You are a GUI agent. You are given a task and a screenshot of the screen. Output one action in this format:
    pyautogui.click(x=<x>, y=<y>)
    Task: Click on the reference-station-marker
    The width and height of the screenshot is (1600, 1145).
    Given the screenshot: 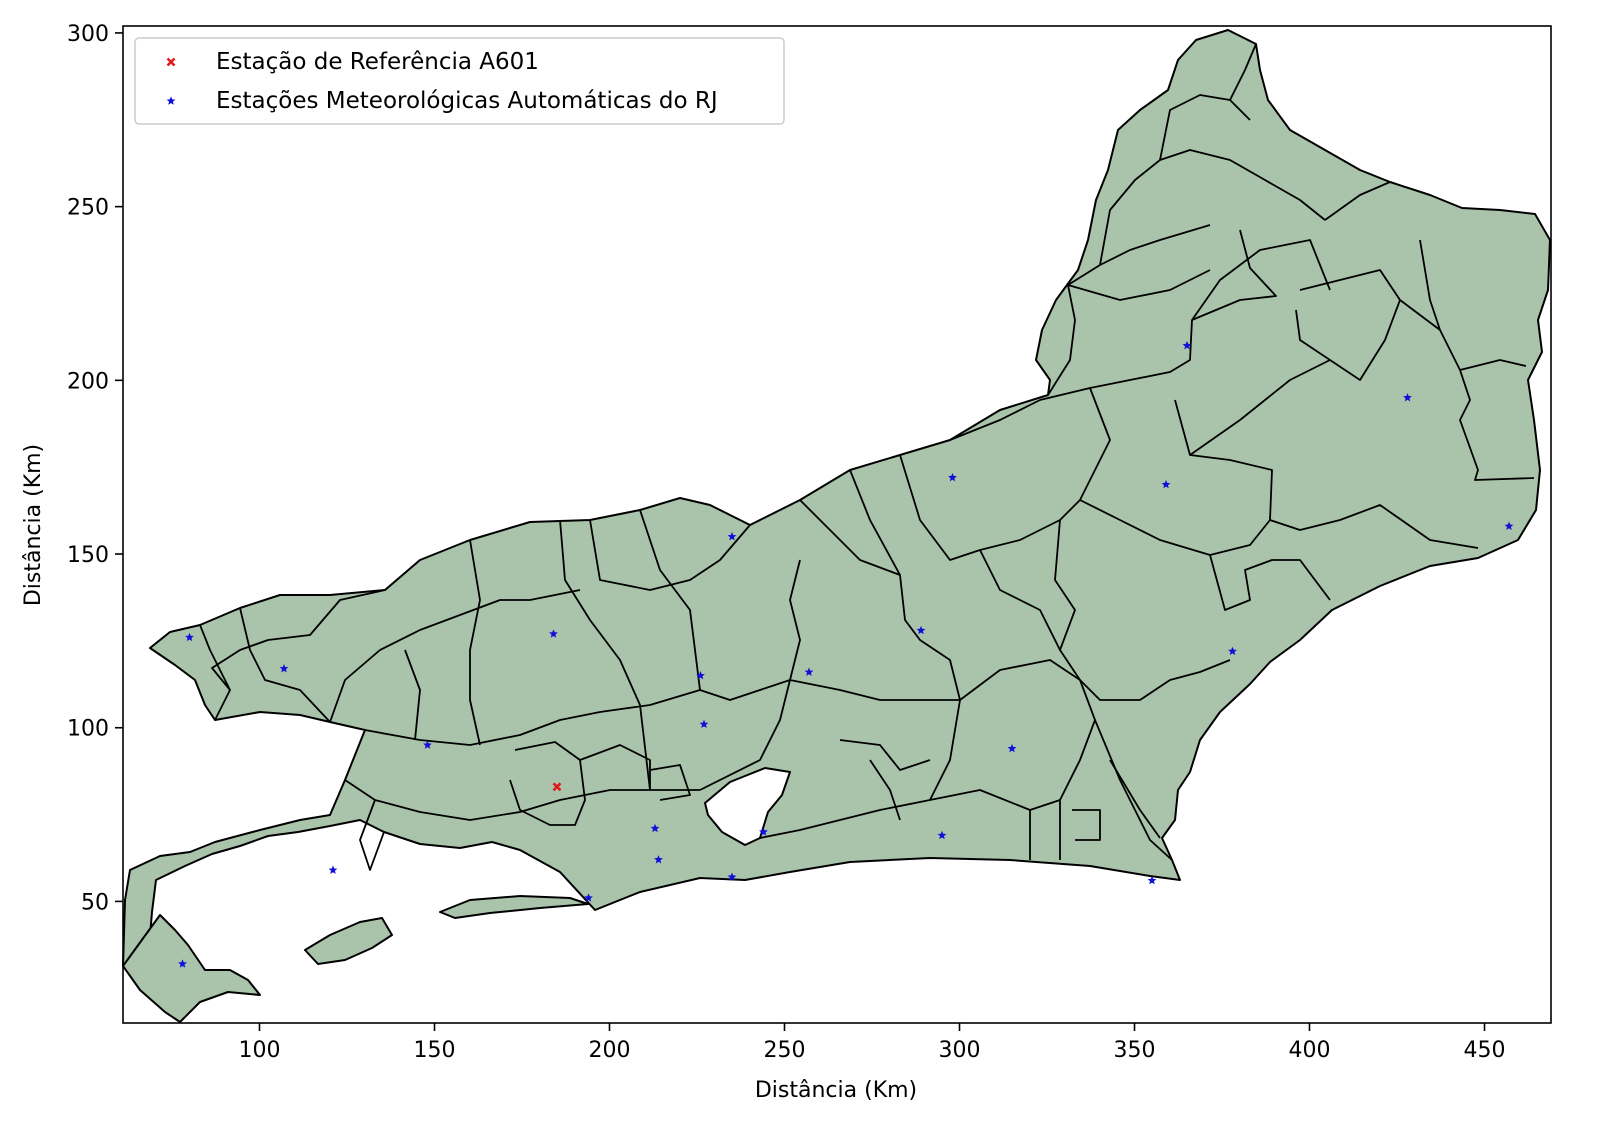 What is the action you would take?
    pyautogui.click(x=557, y=787)
    